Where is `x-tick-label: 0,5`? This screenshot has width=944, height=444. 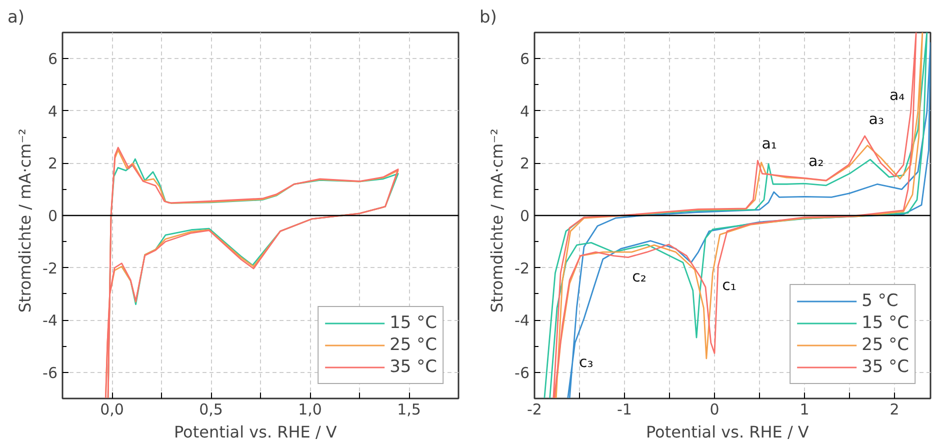
x-tick-label: 0,5 is located at coordinates (211, 409).